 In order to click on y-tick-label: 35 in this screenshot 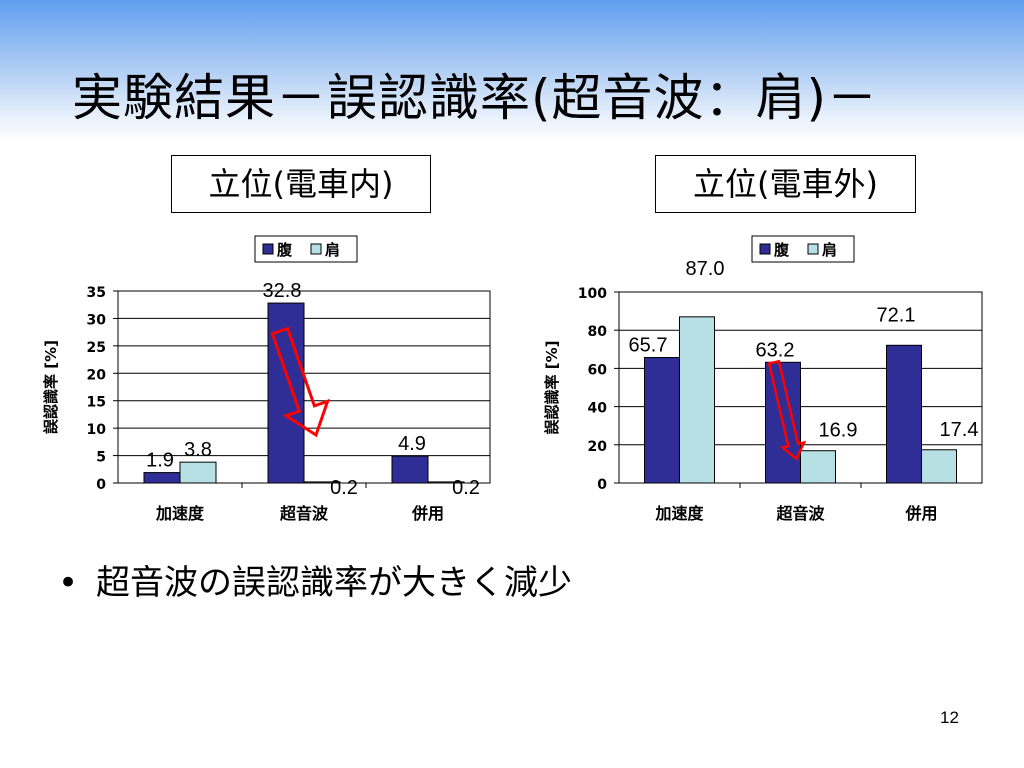, I will do `click(96, 293)`.